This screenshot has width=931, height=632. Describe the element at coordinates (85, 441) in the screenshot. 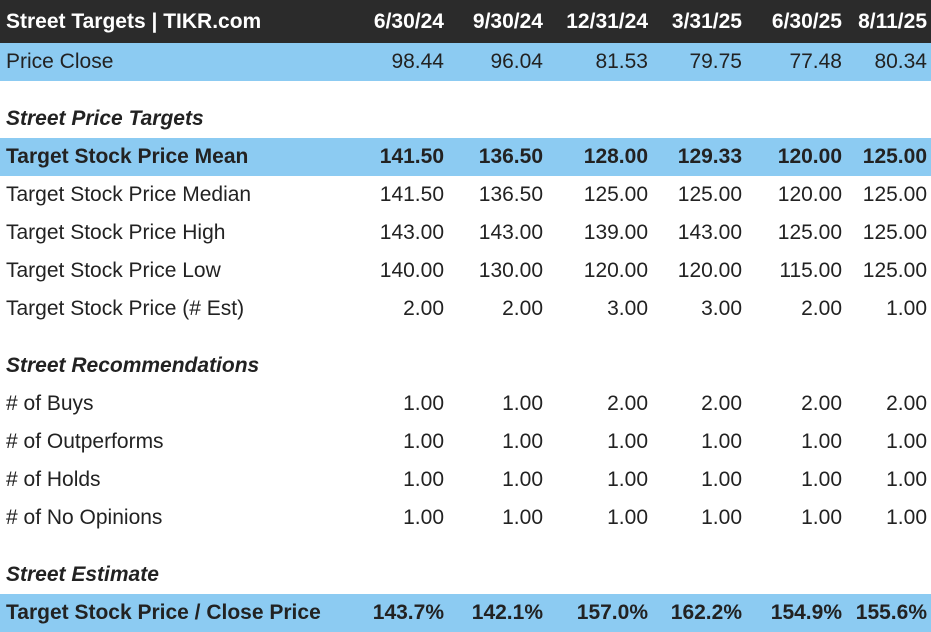

I see `row-label: # of Outperforms` at that location.